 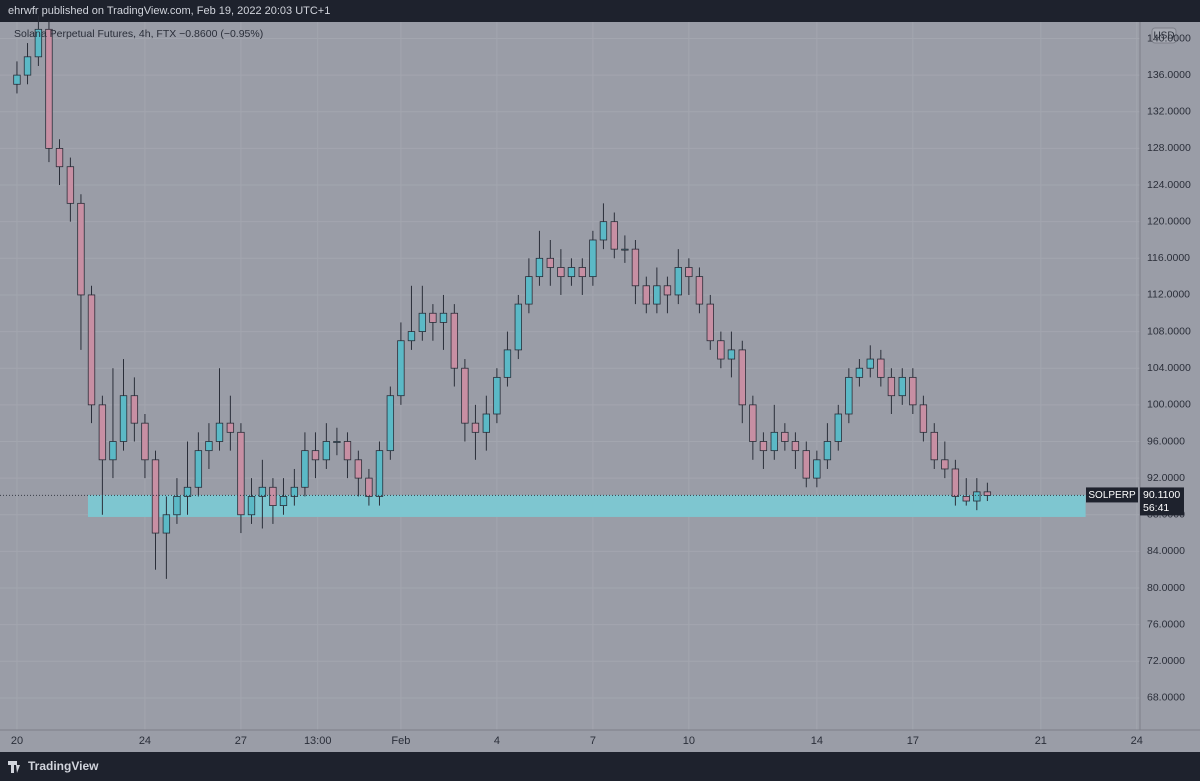 What do you see at coordinates (497, 741) in the screenshot?
I see `x-tick-label: 4` at bounding box center [497, 741].